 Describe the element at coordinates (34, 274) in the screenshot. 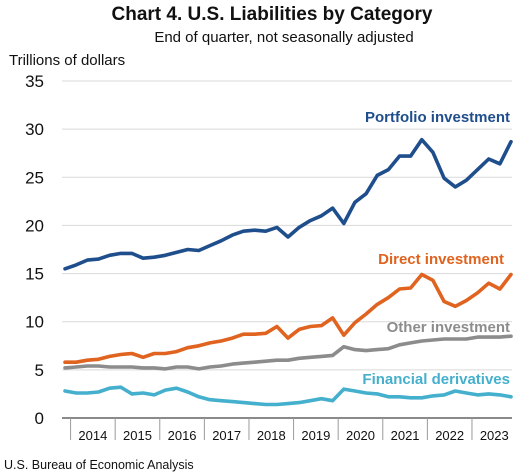

I see `y-tick-label: 15` at that location.